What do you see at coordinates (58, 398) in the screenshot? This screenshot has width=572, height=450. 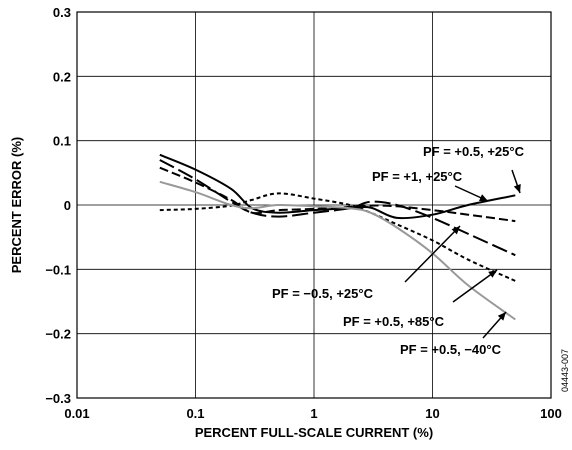 I see `y-tick-label: −0.3` at bounding box center [58, 398].